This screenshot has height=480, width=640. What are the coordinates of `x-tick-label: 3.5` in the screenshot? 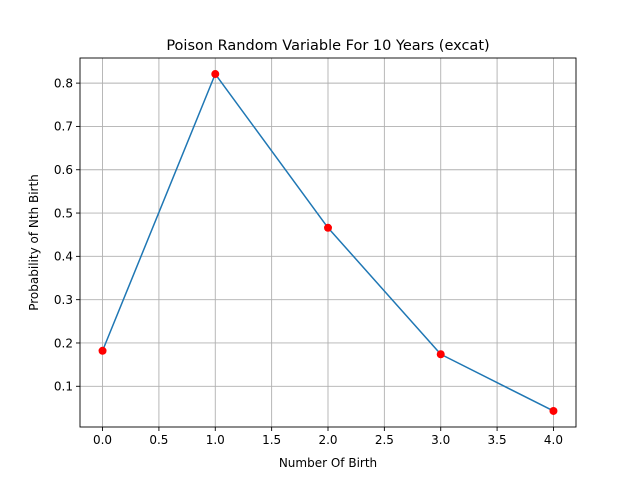 It's located at (497, 440).